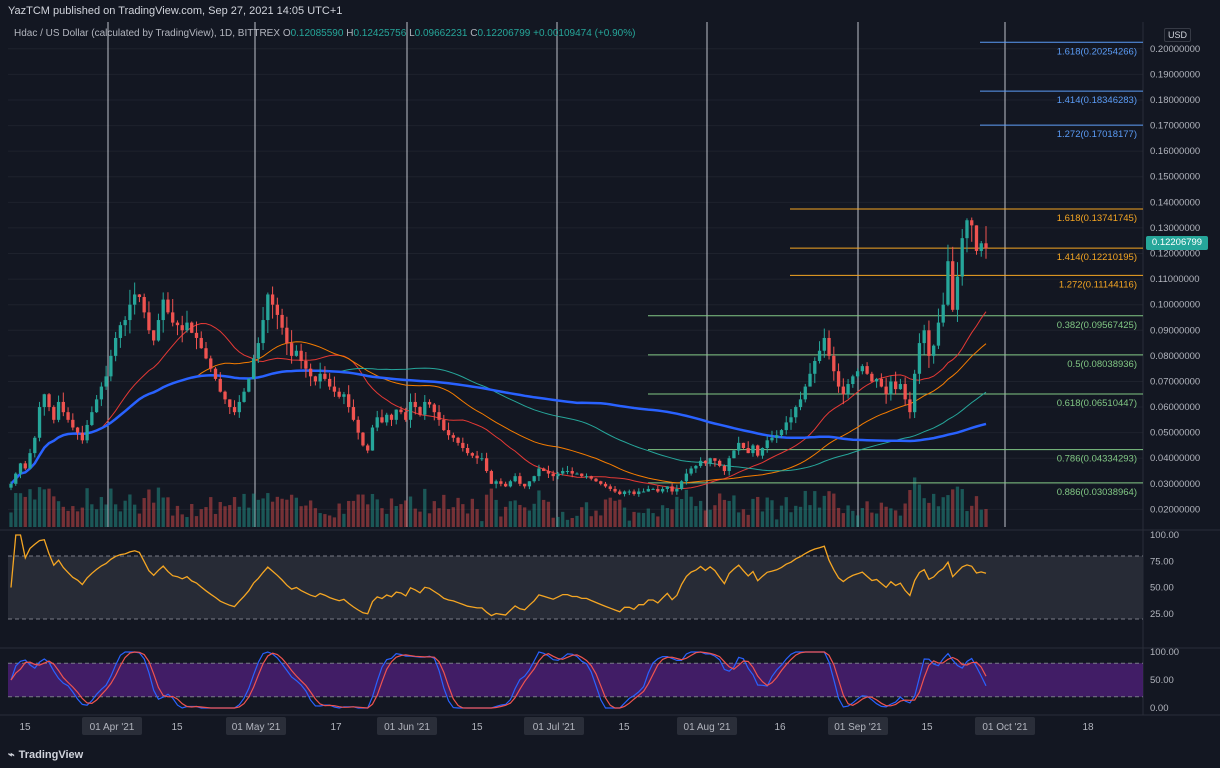  Describe the element at coordinates (46, 755) in the screenshot. I see `tradingview-logo: ⌁ TradingView` at that location.